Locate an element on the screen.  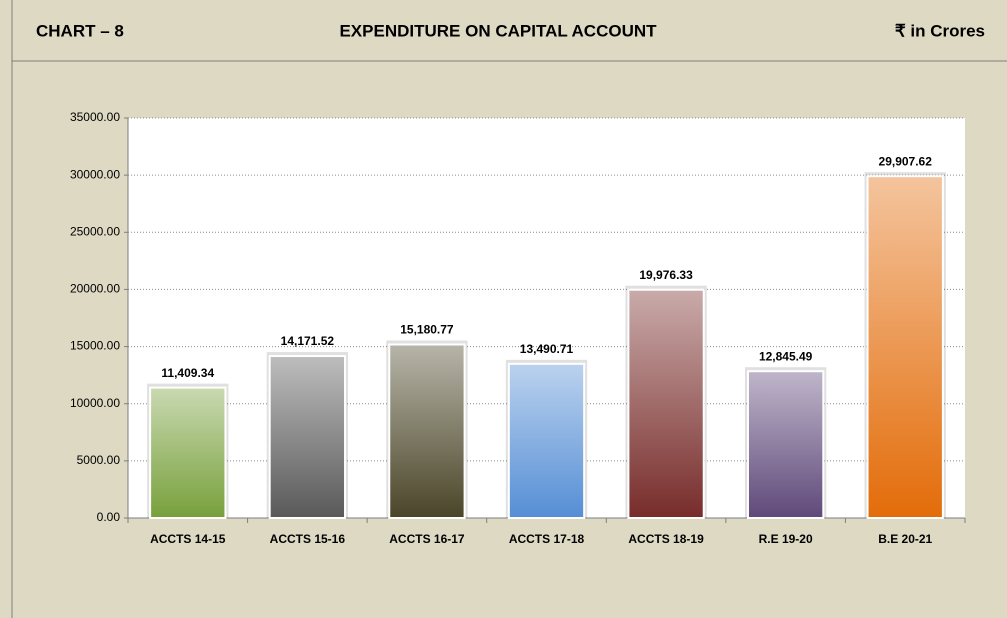
x-tick-label: ACCTS 14-15 is located at coordinates (188, 539).